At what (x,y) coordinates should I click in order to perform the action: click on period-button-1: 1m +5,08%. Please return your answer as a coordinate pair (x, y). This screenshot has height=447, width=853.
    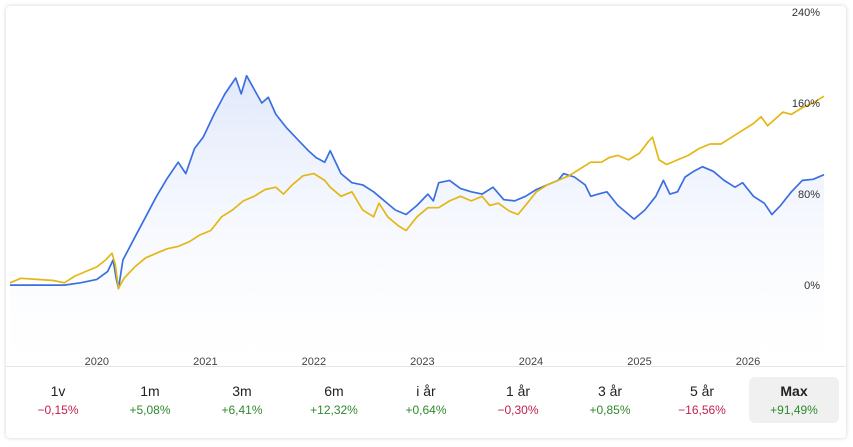
    Looking at the image, I should click on (150, 400).